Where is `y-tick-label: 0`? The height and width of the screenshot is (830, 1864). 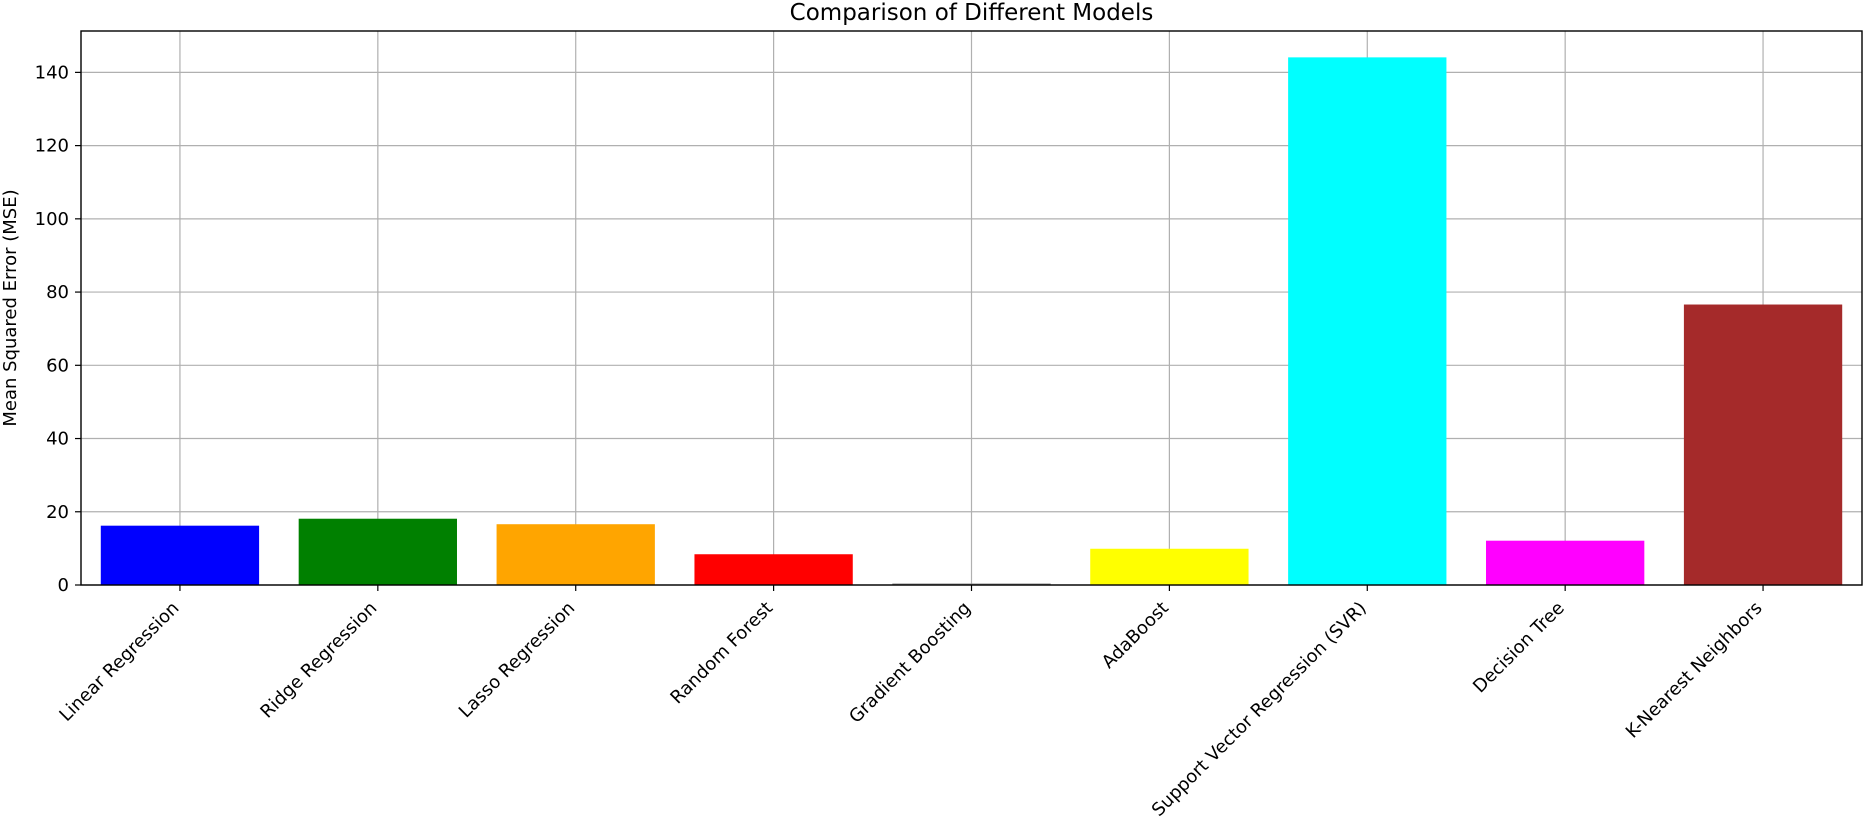 y-tick-label: 0 is located at coordinates (63, 585).